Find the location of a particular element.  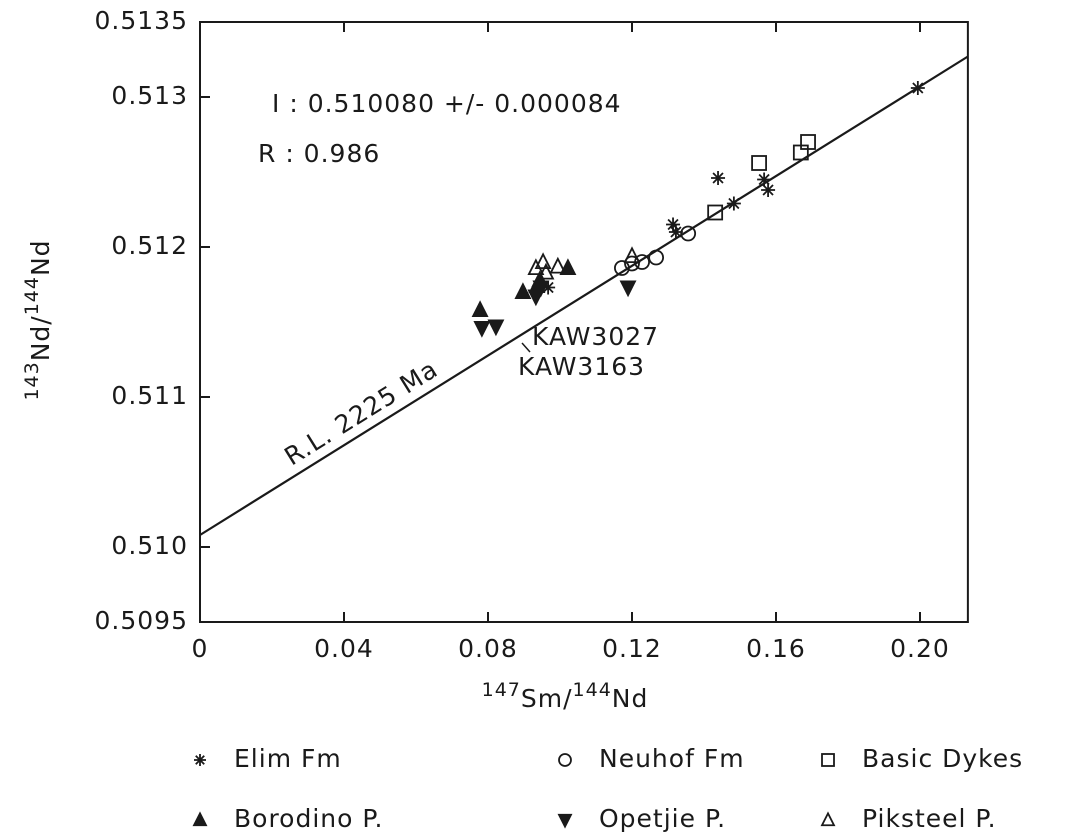

legend-label: Elim Fm is located at coordinates (288, 758).